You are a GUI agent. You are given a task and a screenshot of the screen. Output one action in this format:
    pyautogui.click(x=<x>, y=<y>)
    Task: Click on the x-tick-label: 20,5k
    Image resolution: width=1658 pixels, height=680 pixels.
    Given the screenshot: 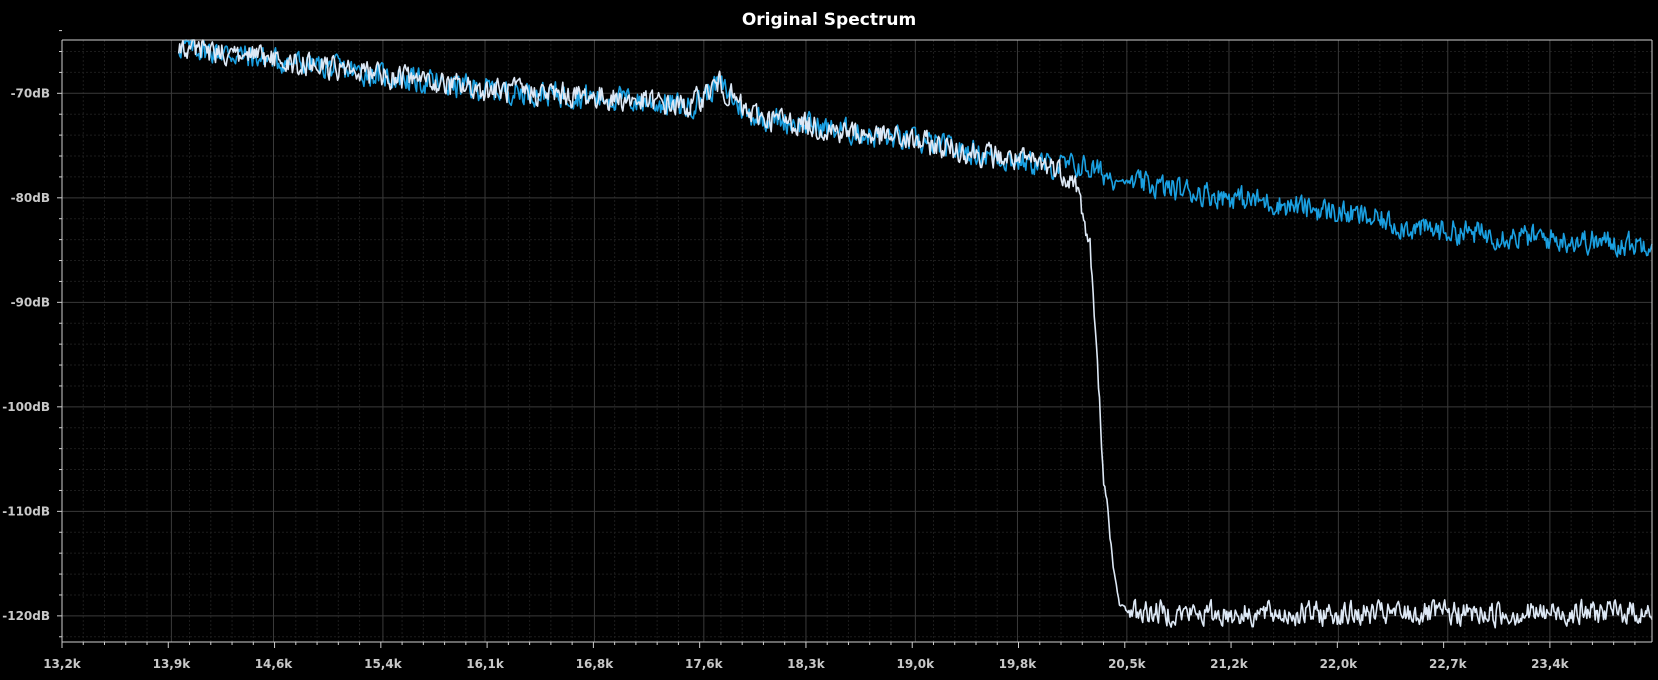 What is the action you would take?
    pyautogui.click(x=1127, y=664)
    